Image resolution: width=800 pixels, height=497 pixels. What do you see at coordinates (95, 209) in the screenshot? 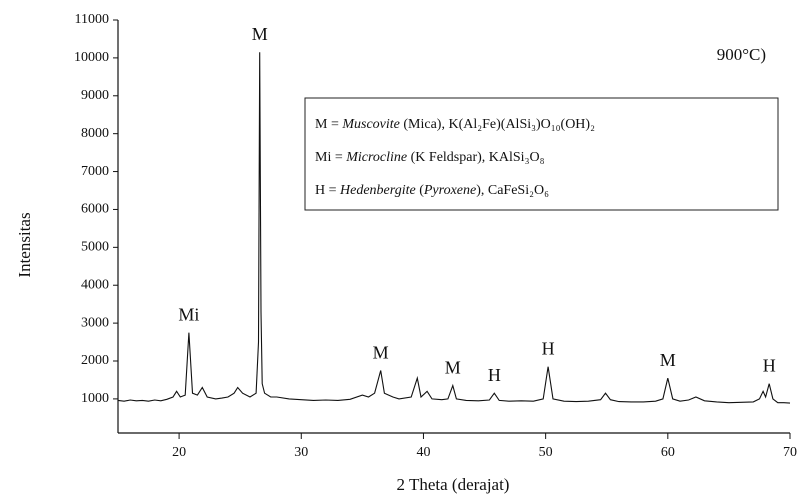
I see `y-tick-label: 6000` at bounding box center [95, 209].